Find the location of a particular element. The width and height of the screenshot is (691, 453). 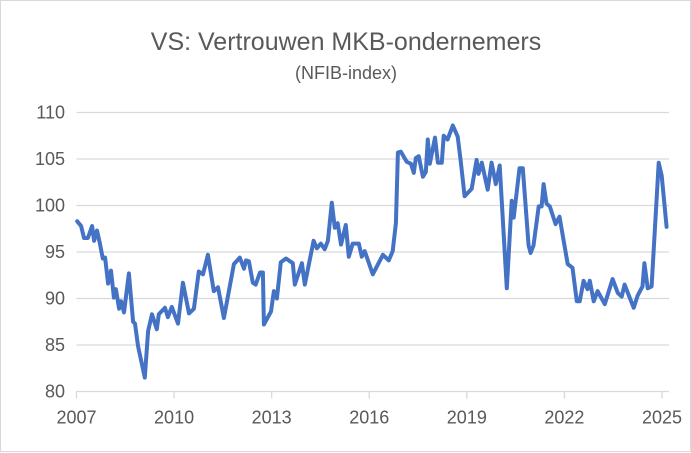

y-tick-label: 80 is located at coordinates (55, 392).